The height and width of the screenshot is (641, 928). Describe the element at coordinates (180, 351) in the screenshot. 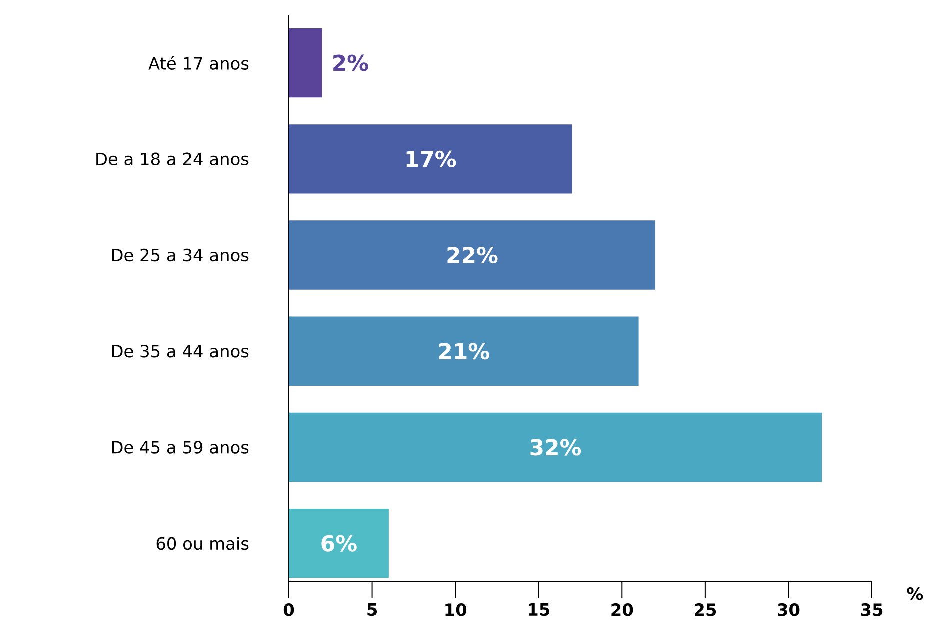

I see `y-tick-label: De 35 a 44 anos` at that location.